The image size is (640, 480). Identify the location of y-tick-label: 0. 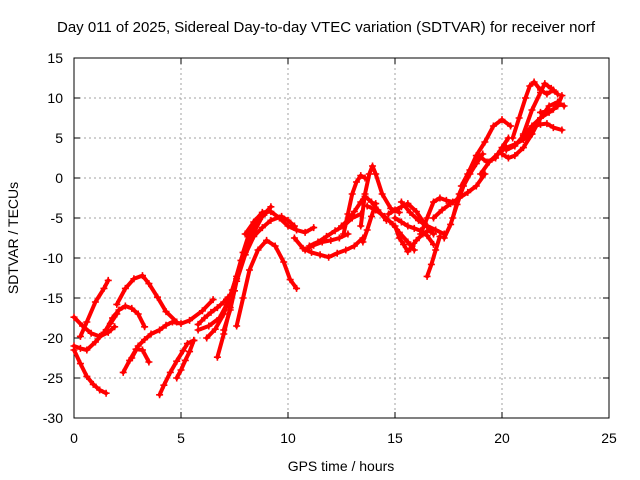
(59, 178).